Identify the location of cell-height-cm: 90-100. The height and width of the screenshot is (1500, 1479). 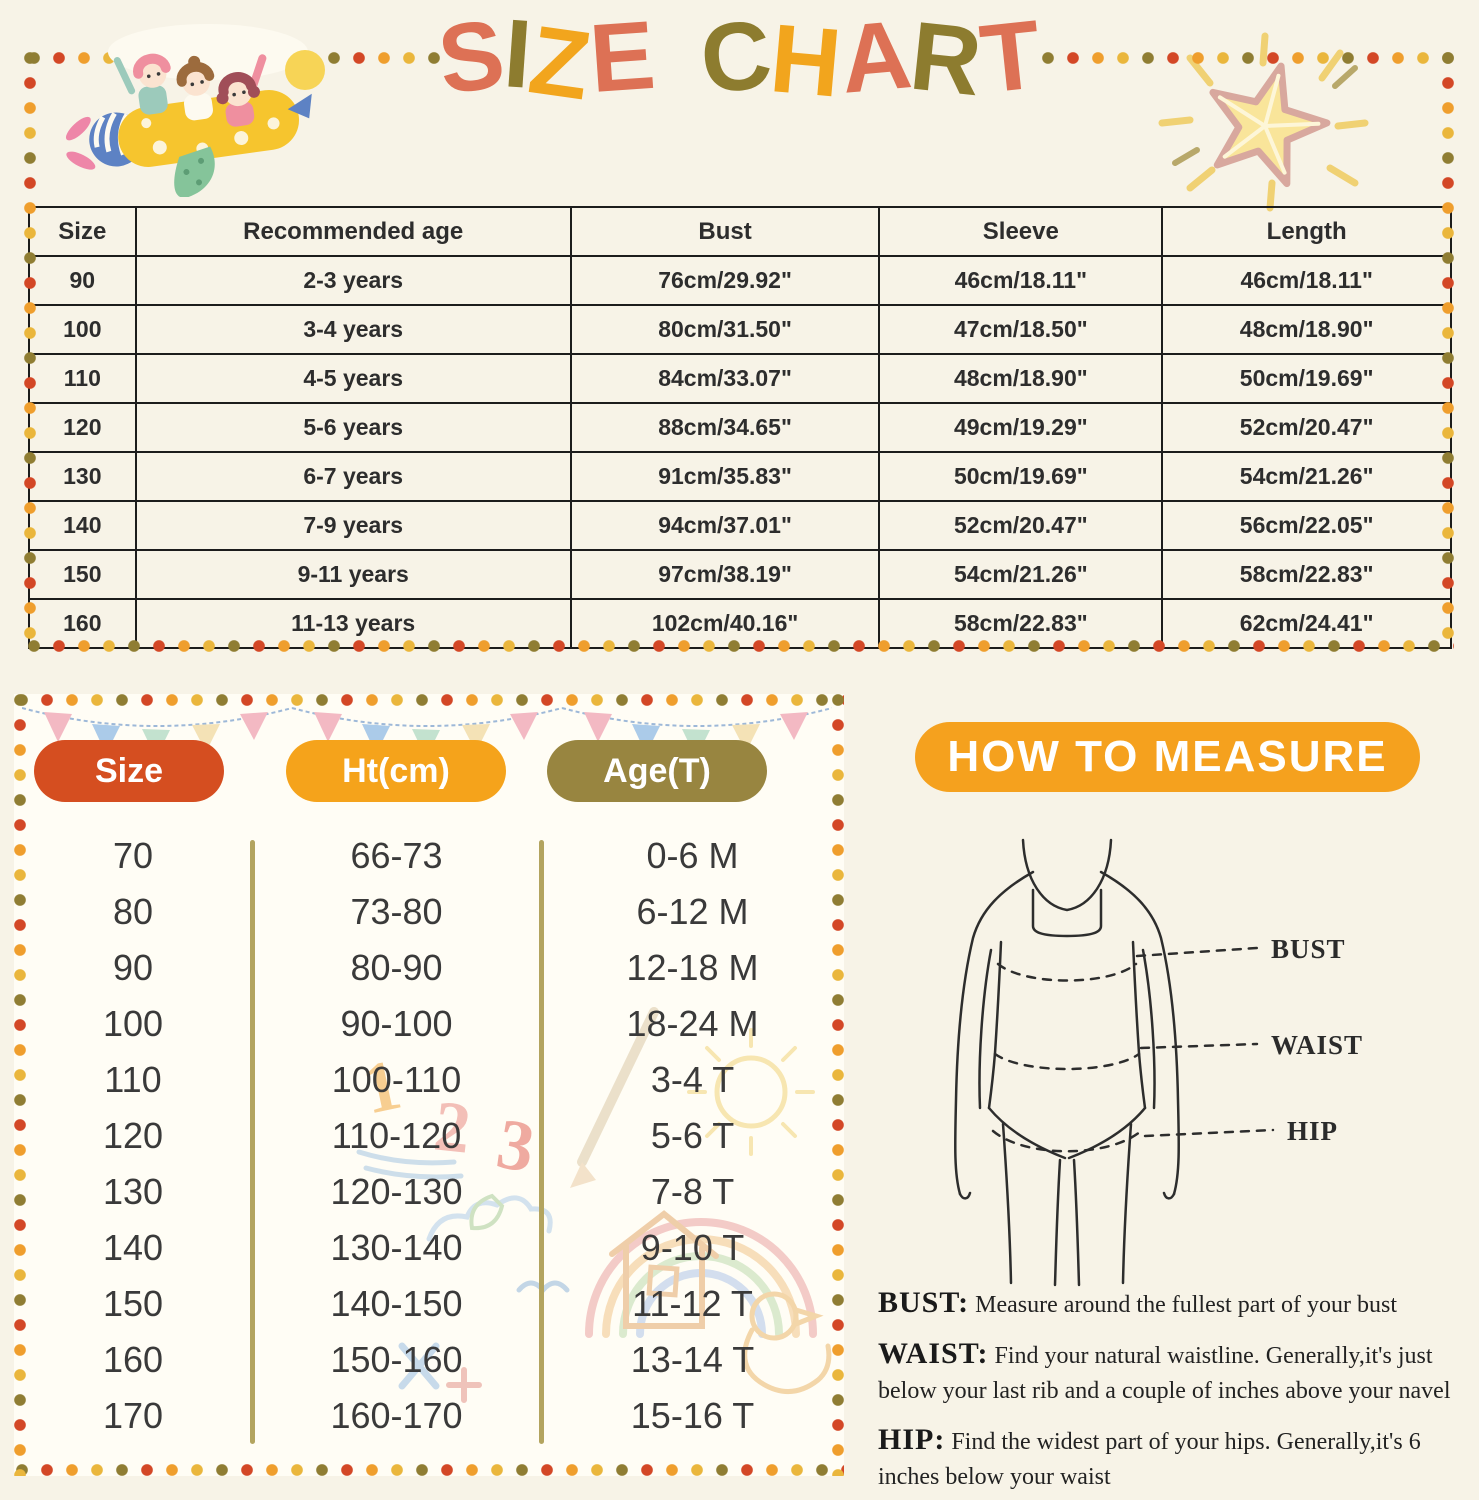
(396, 1023).